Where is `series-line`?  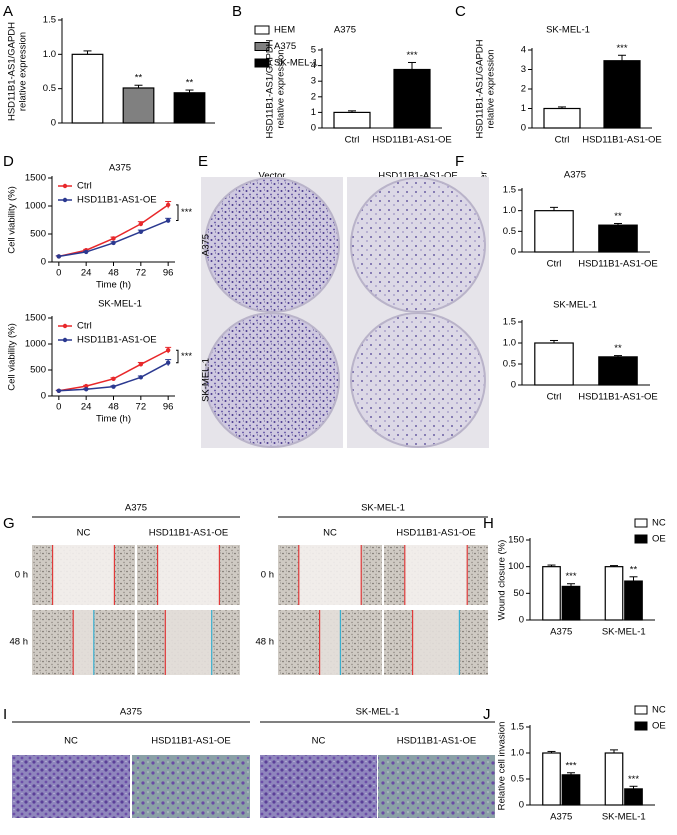 series-line is located at coordinates (113, 231).